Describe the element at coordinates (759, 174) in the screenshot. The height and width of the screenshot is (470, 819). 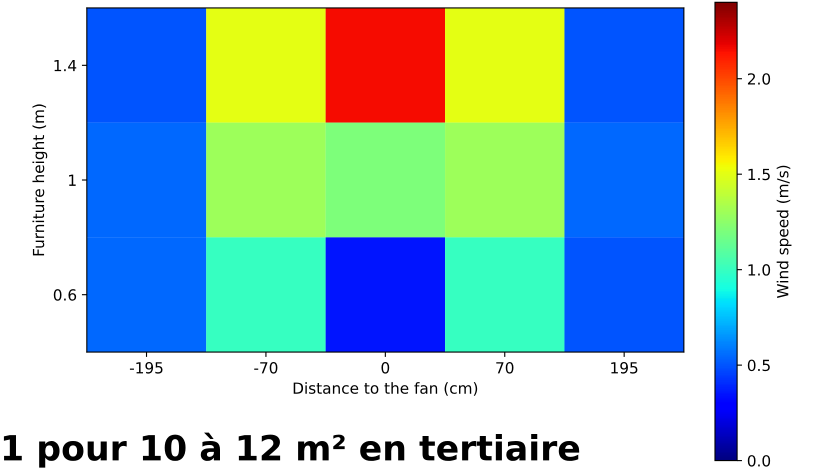
I see `color-bar-label: 1.5` at that location.